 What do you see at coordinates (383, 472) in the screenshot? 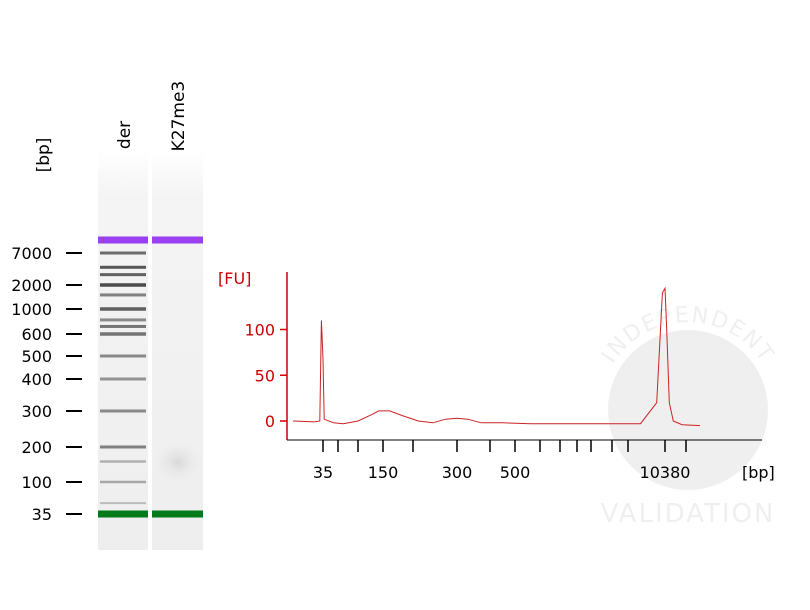
I see `x-tick-label: 150` at bounding box center [383, 472].